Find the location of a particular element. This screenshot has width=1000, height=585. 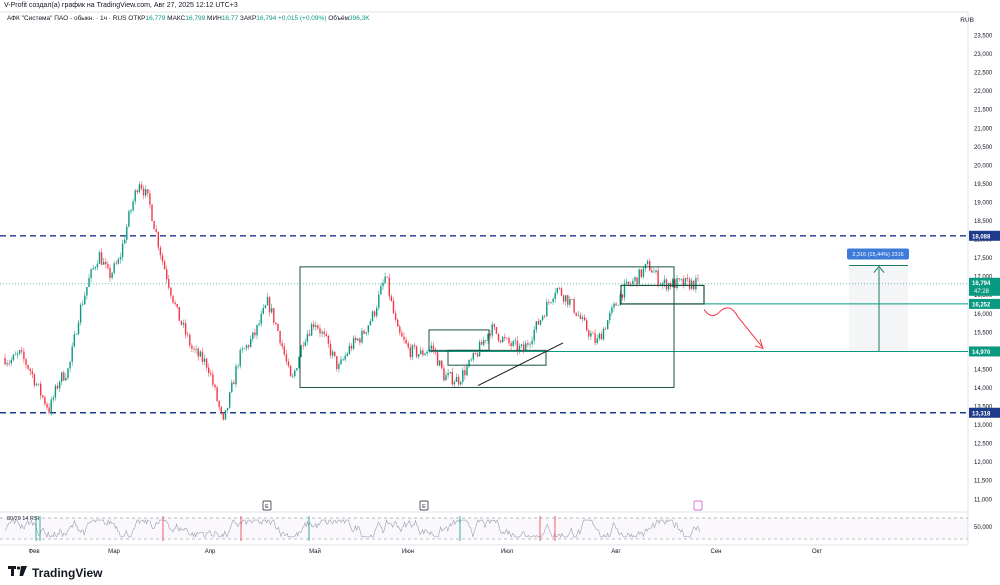

trend-line is located at coordinates (520, 364).